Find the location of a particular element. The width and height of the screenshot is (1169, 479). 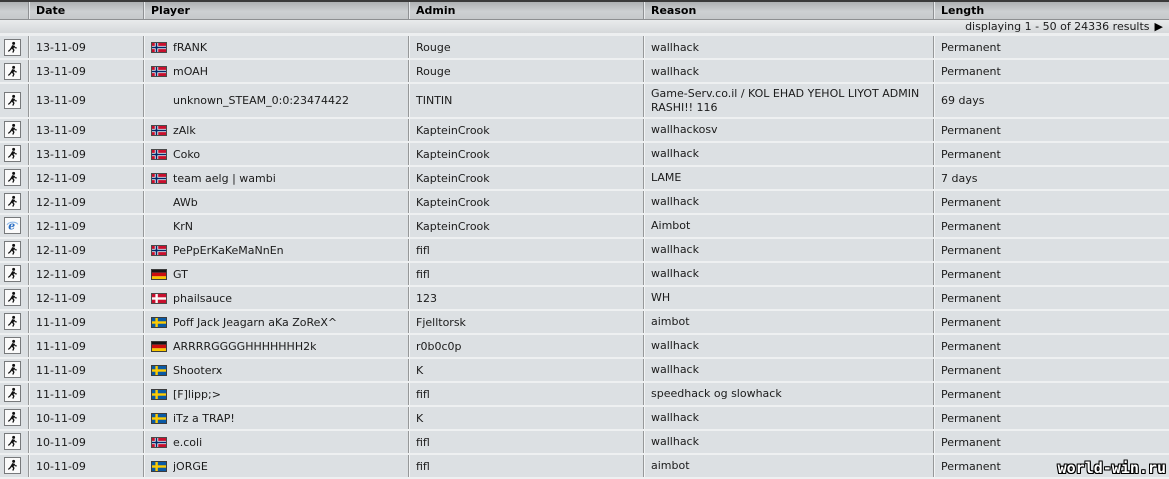

player-cell: Shooterx is located at coordinates (275, 369).